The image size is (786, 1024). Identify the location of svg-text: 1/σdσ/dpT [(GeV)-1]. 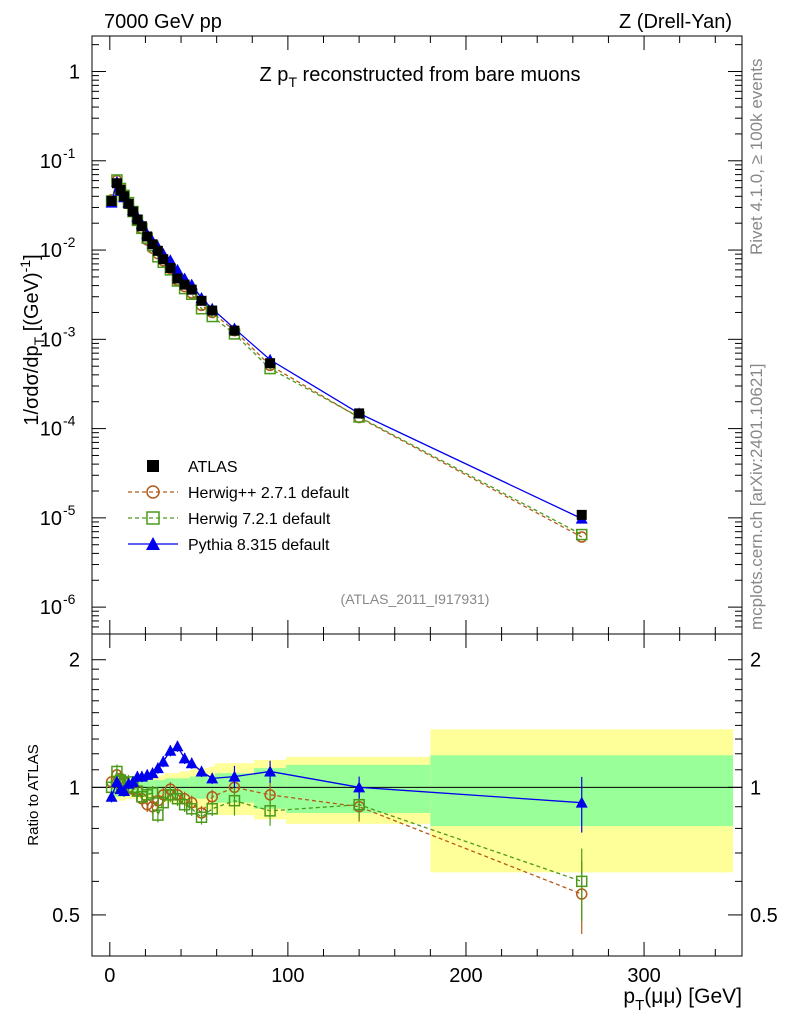
(32, 339).